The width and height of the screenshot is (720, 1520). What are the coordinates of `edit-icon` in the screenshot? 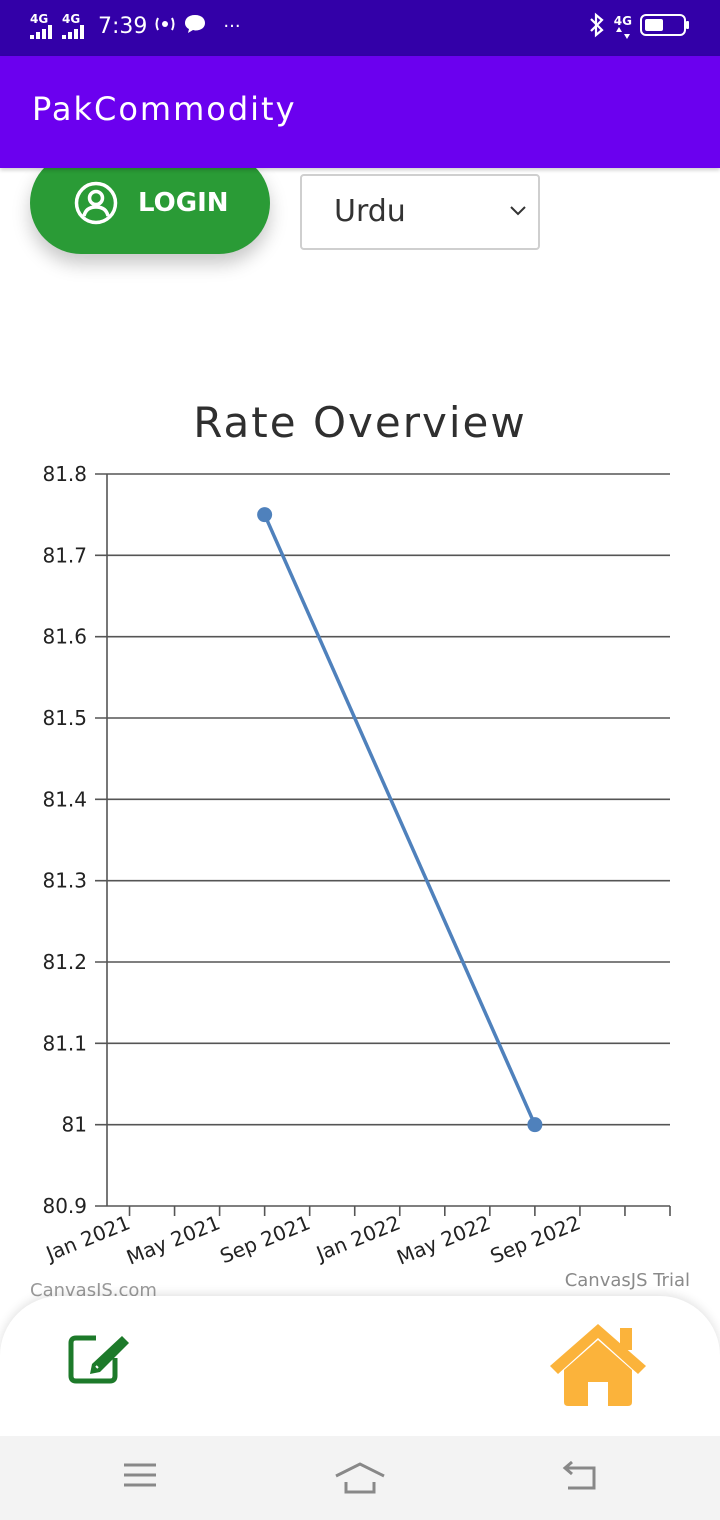 It's located at (99, 1360).